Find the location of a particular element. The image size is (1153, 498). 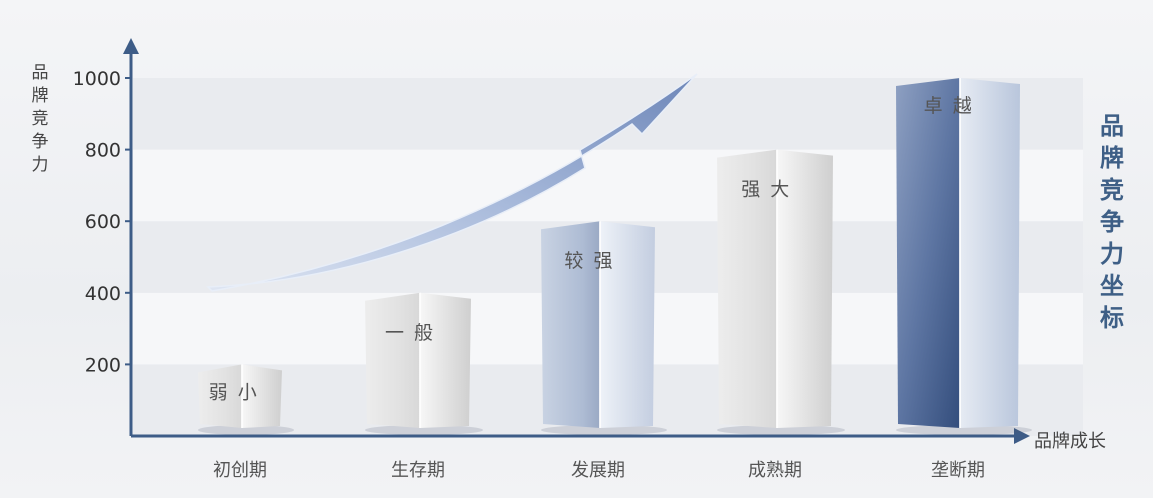

x-axis-arrowhead is located at coordinates (1022, 436).